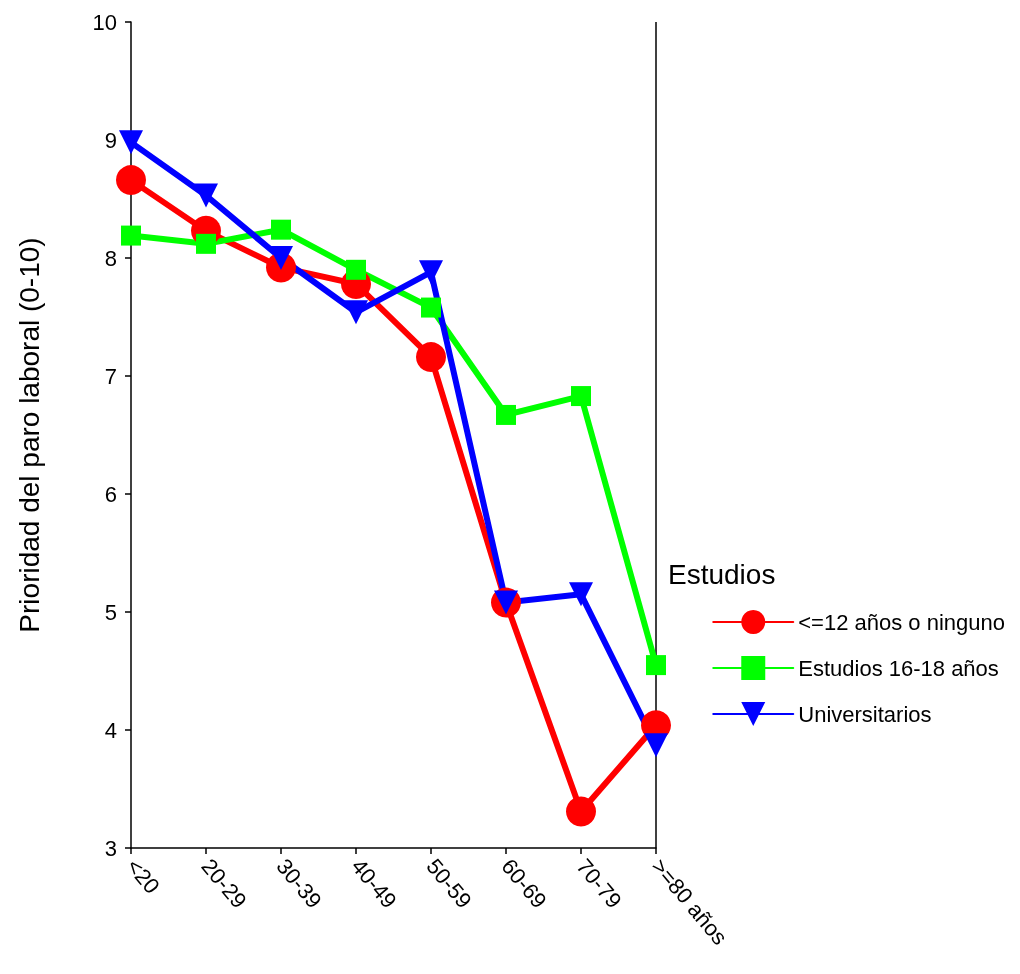 The height and width of the screenshot is (974, 1020). What do you see at coordinates (110, 612) in the screenshot?
I see `y-tick-label: 5` at bounding box center [110, 612].